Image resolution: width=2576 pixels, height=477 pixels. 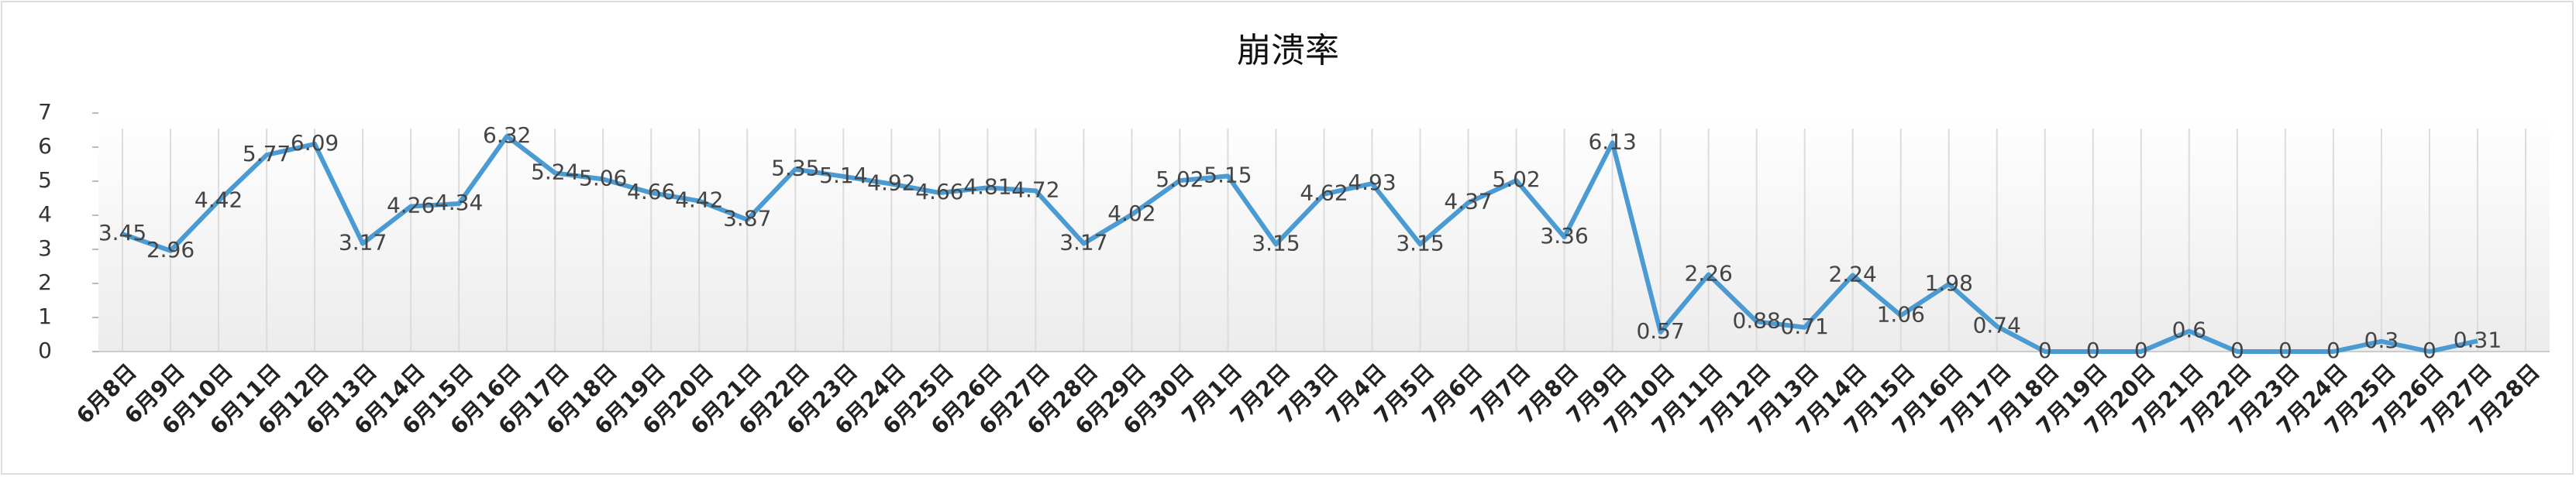 What do you see at coordinates (45, 112) in the screenshot?
I see `y-tick-label: 7` at bounding box center [45, 112].